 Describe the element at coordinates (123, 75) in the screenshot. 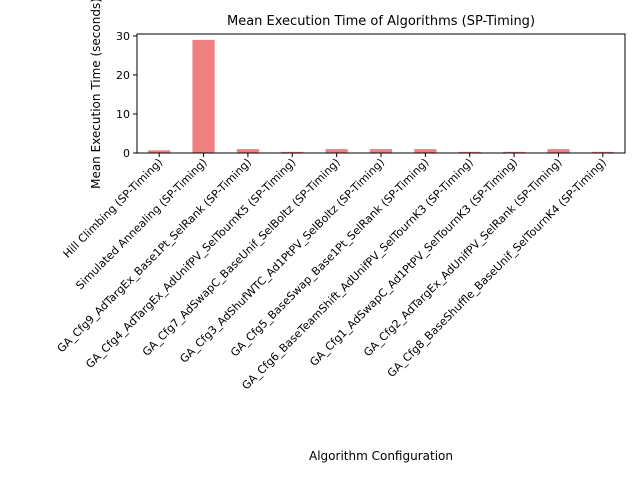

I see `y-tick-label: 20` at that location.